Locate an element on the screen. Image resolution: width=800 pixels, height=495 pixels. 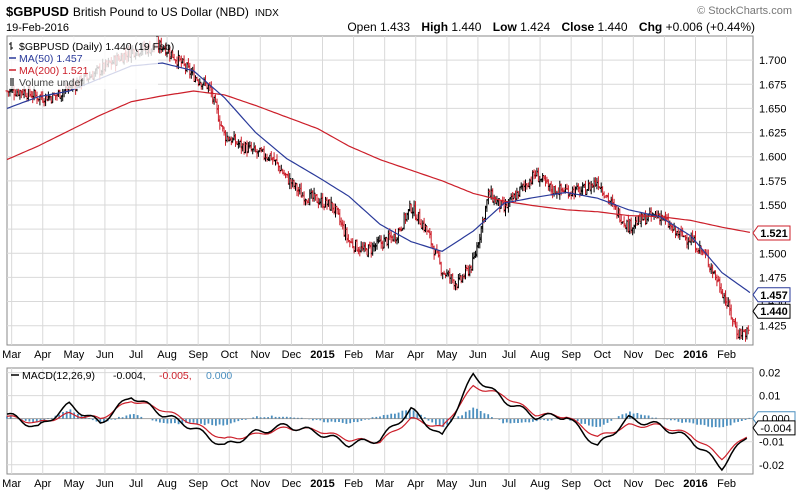
macd-x-tick-label: Aug is located at coordinates (167, 484).